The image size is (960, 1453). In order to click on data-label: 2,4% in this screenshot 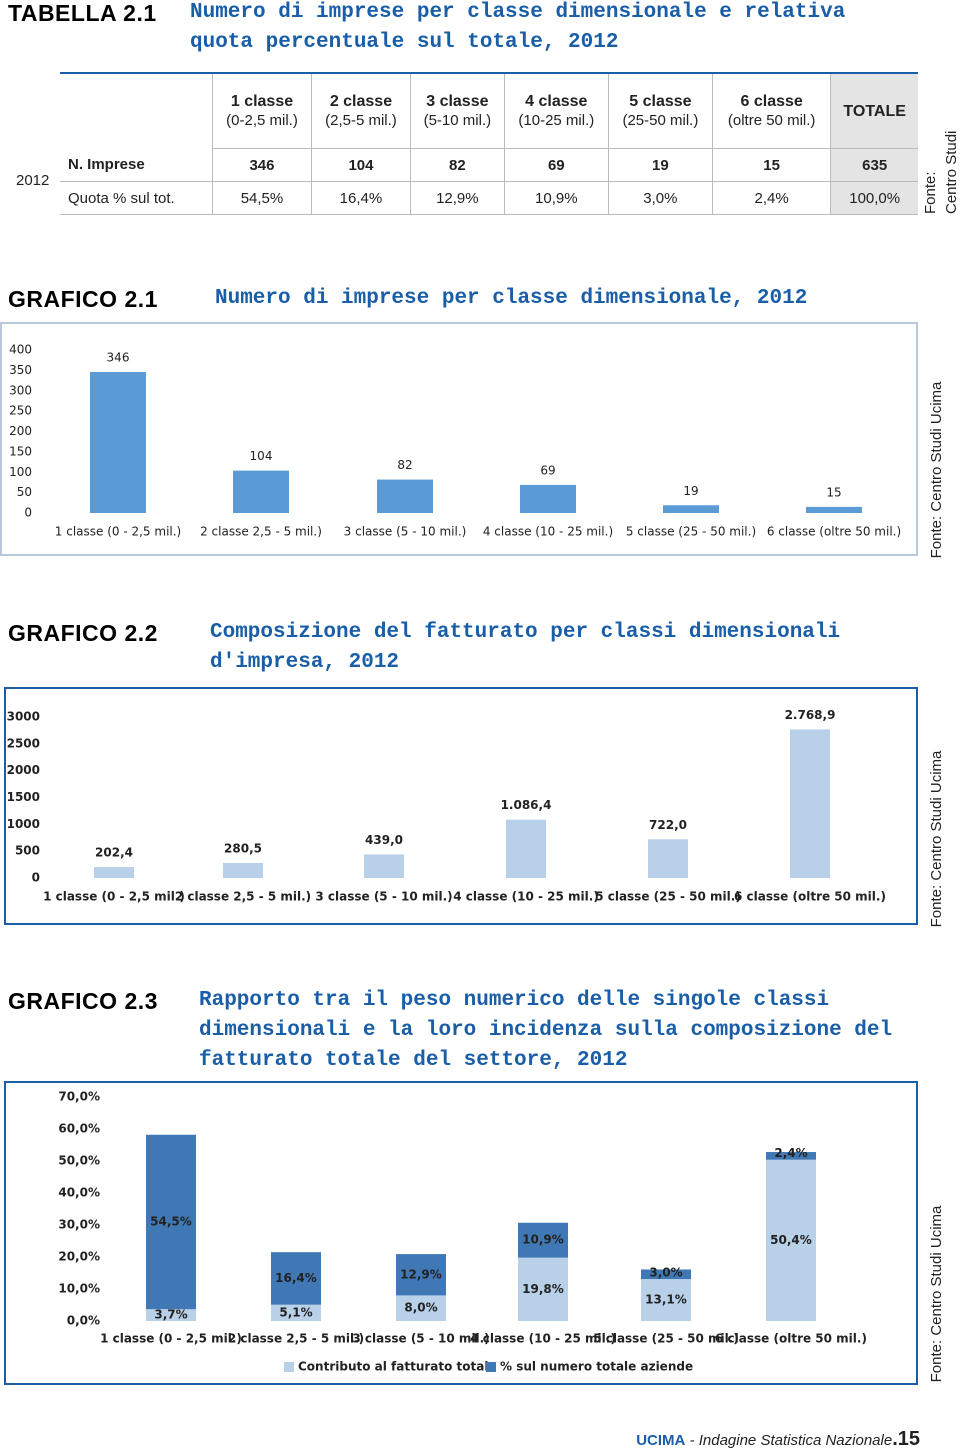, I will do `click(790, 1153)`.